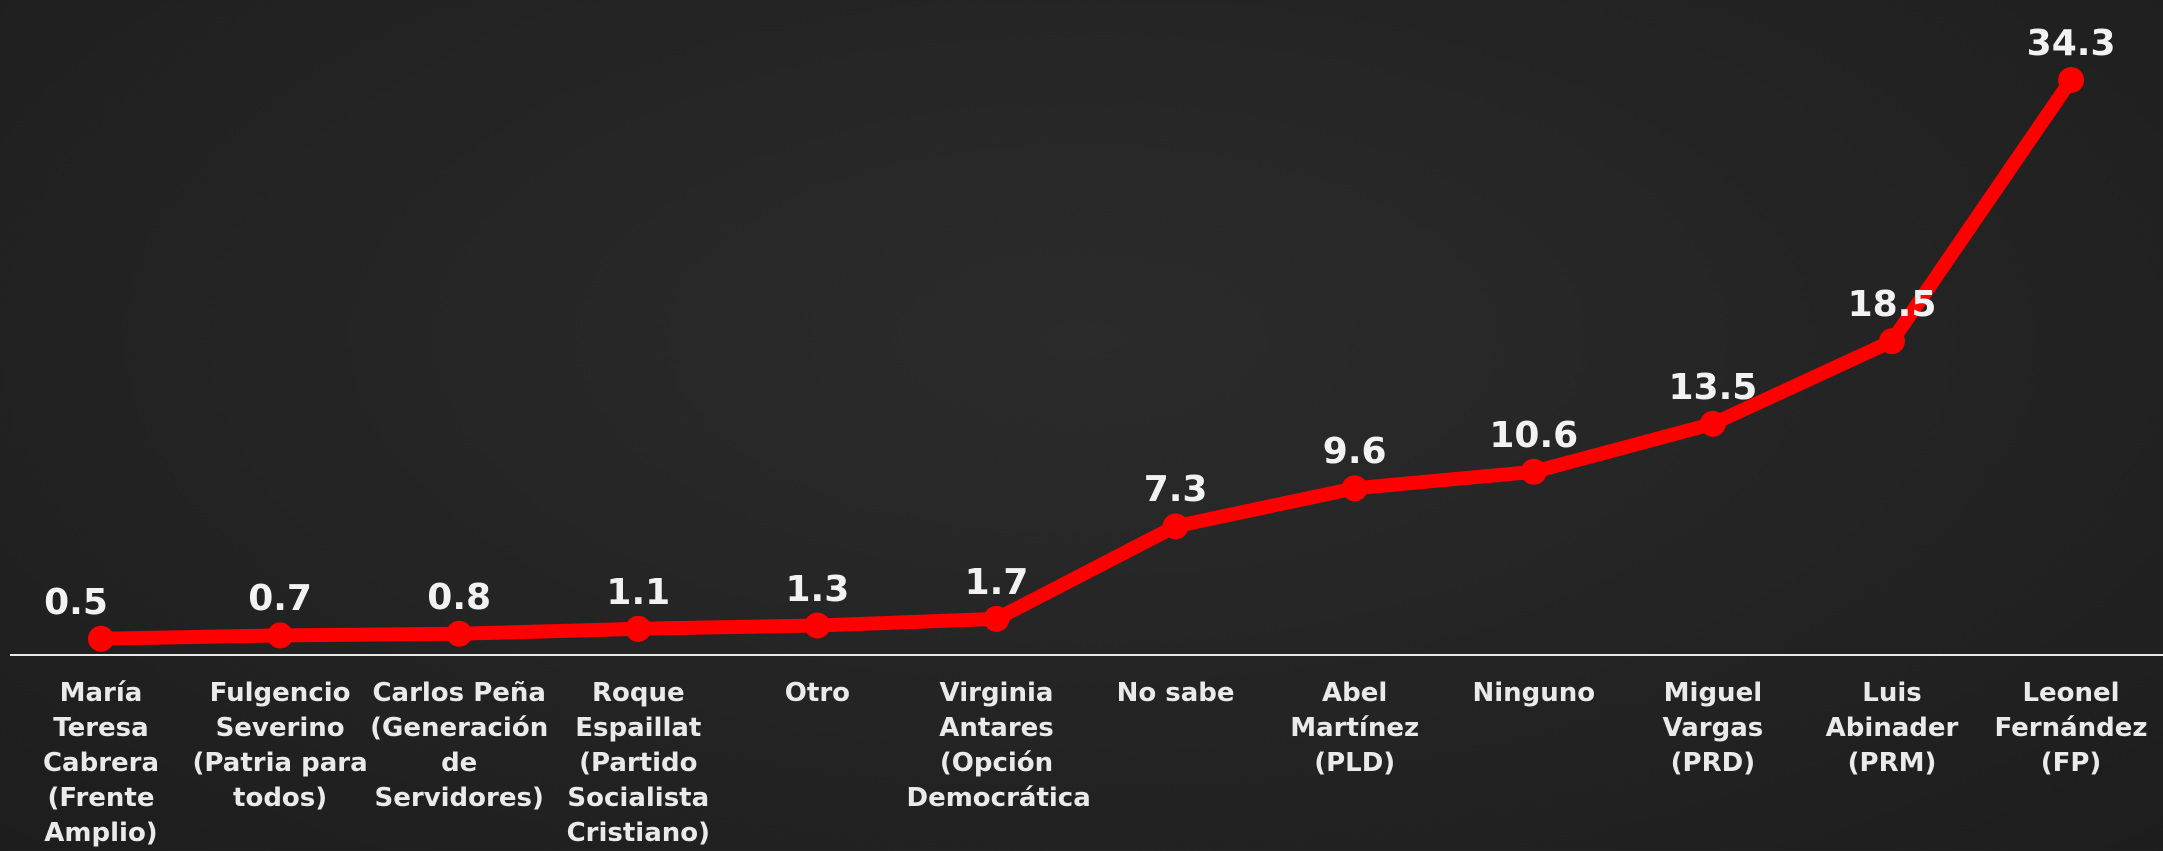 The image size is (2163, 851). Describe the element at coordinates (280, 745) in the screenshot. I see `x-tick-label: Fulgencio Severino (Patria para todos)` at that location.